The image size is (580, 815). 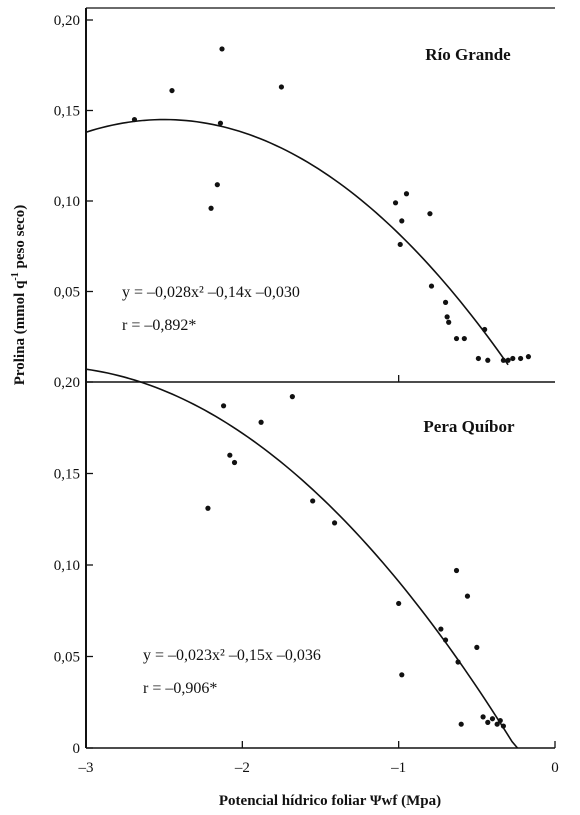 What do you see at coordinates (159, 325) in the screenshot?
I see `correlation-coefficient: r = –0,892*` at bounding box center [159, 325].